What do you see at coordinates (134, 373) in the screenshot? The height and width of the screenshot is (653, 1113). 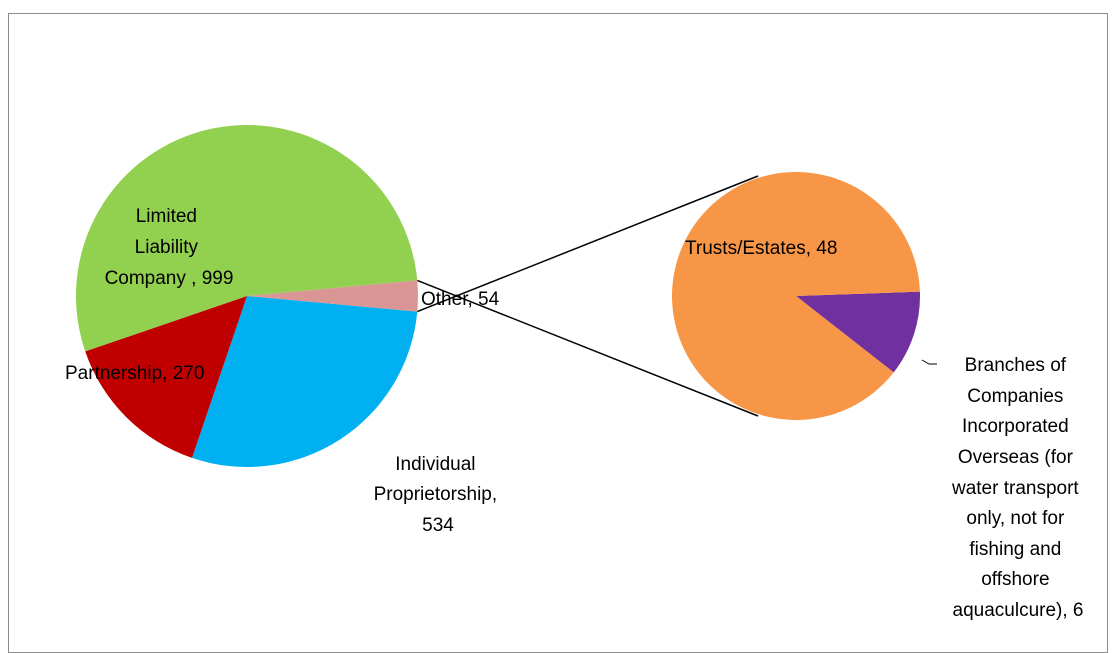 I see `label-partnership: Partnership, 270` at bounding box center [134, 373].